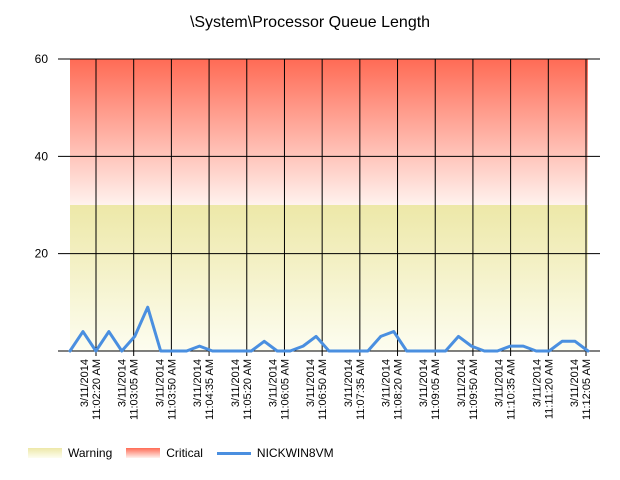  Describe the element at coordinates (42, 156) in the screenshot. I see `y-tick-label: 40` at that location.